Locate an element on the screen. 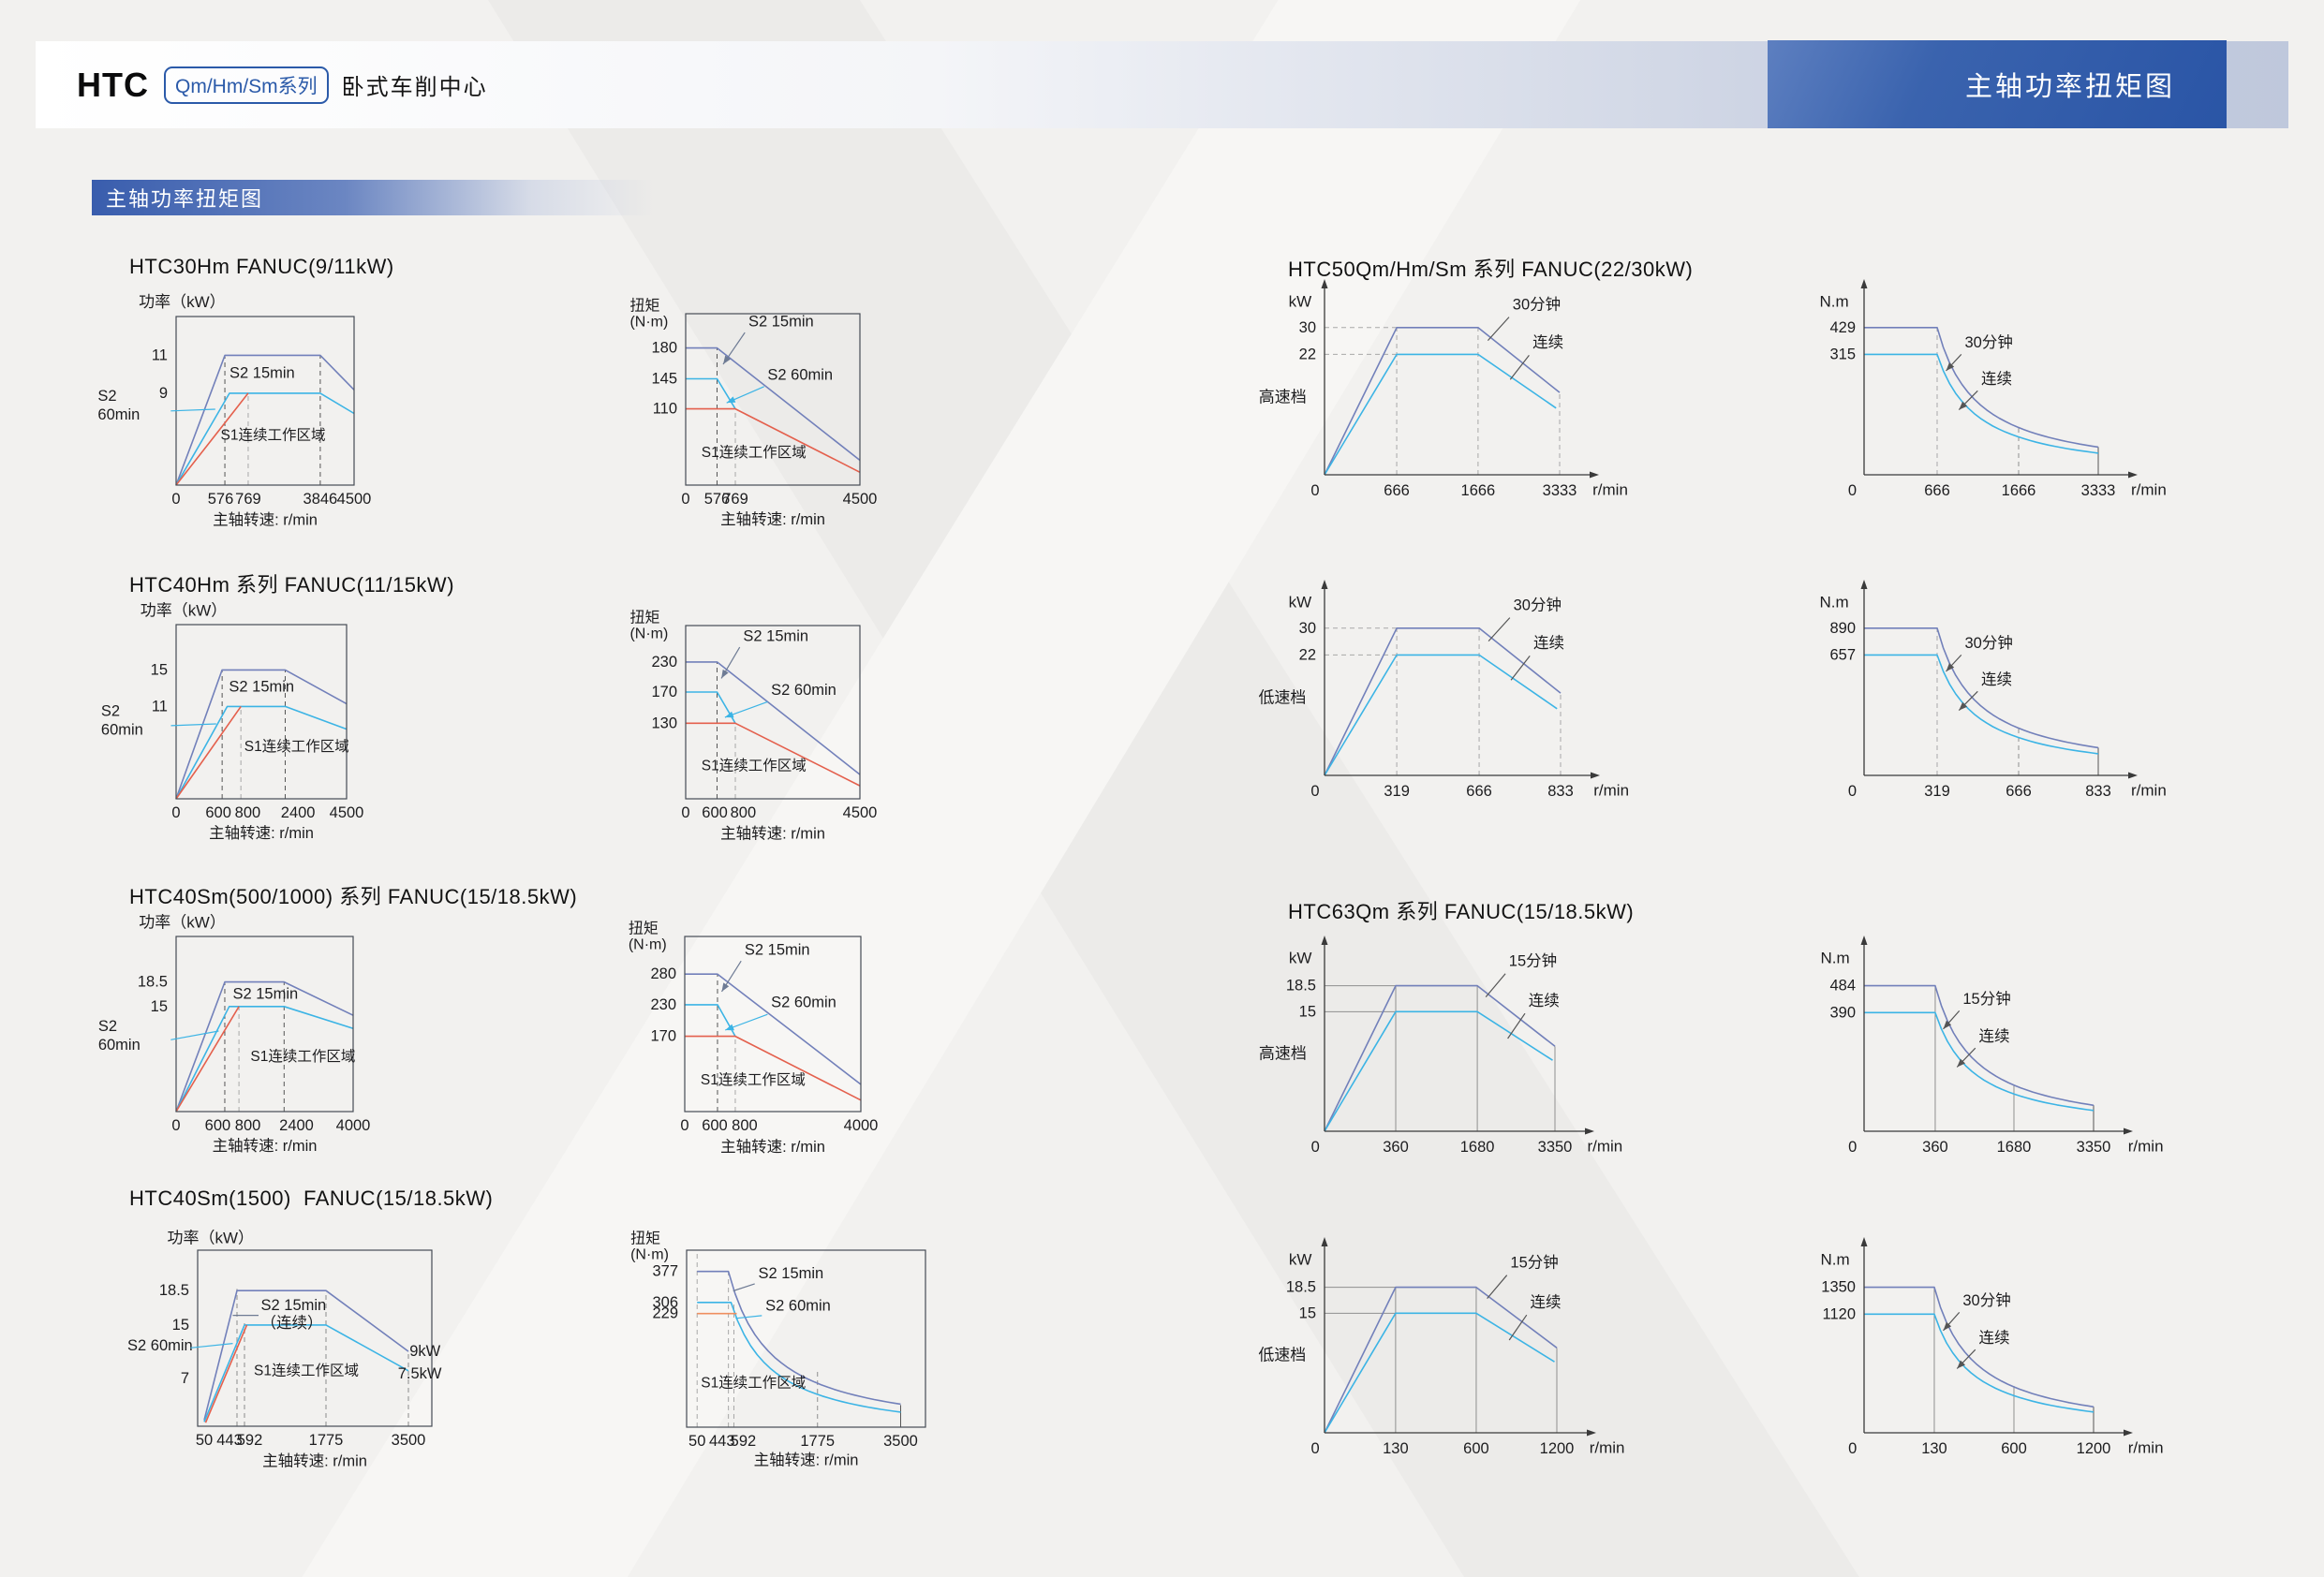  chart-group-title: HTC63Qm 系列 FANUC(15/18.5kW) is located at coordinates (1462, 911).